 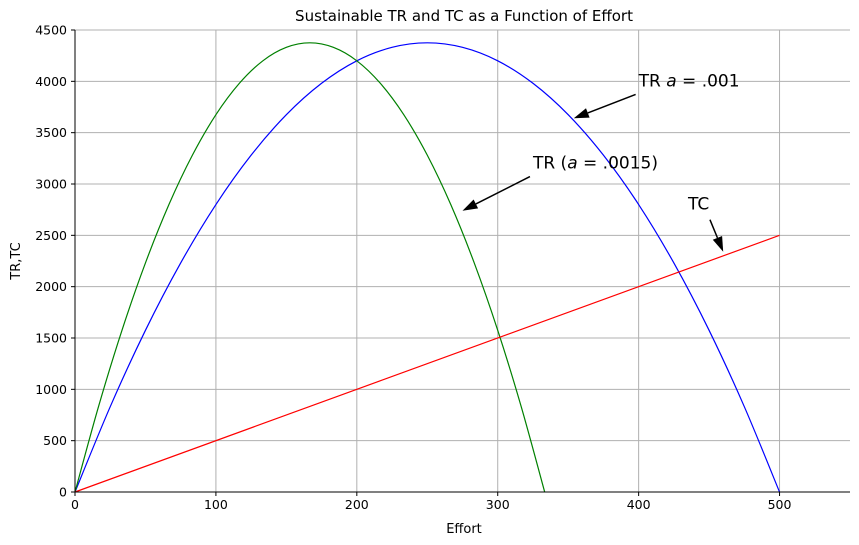 What do you see at coordinates (51, 389) in the screenshot?
I see `y-tick-label: 1000` at bounding box center [51, 389].